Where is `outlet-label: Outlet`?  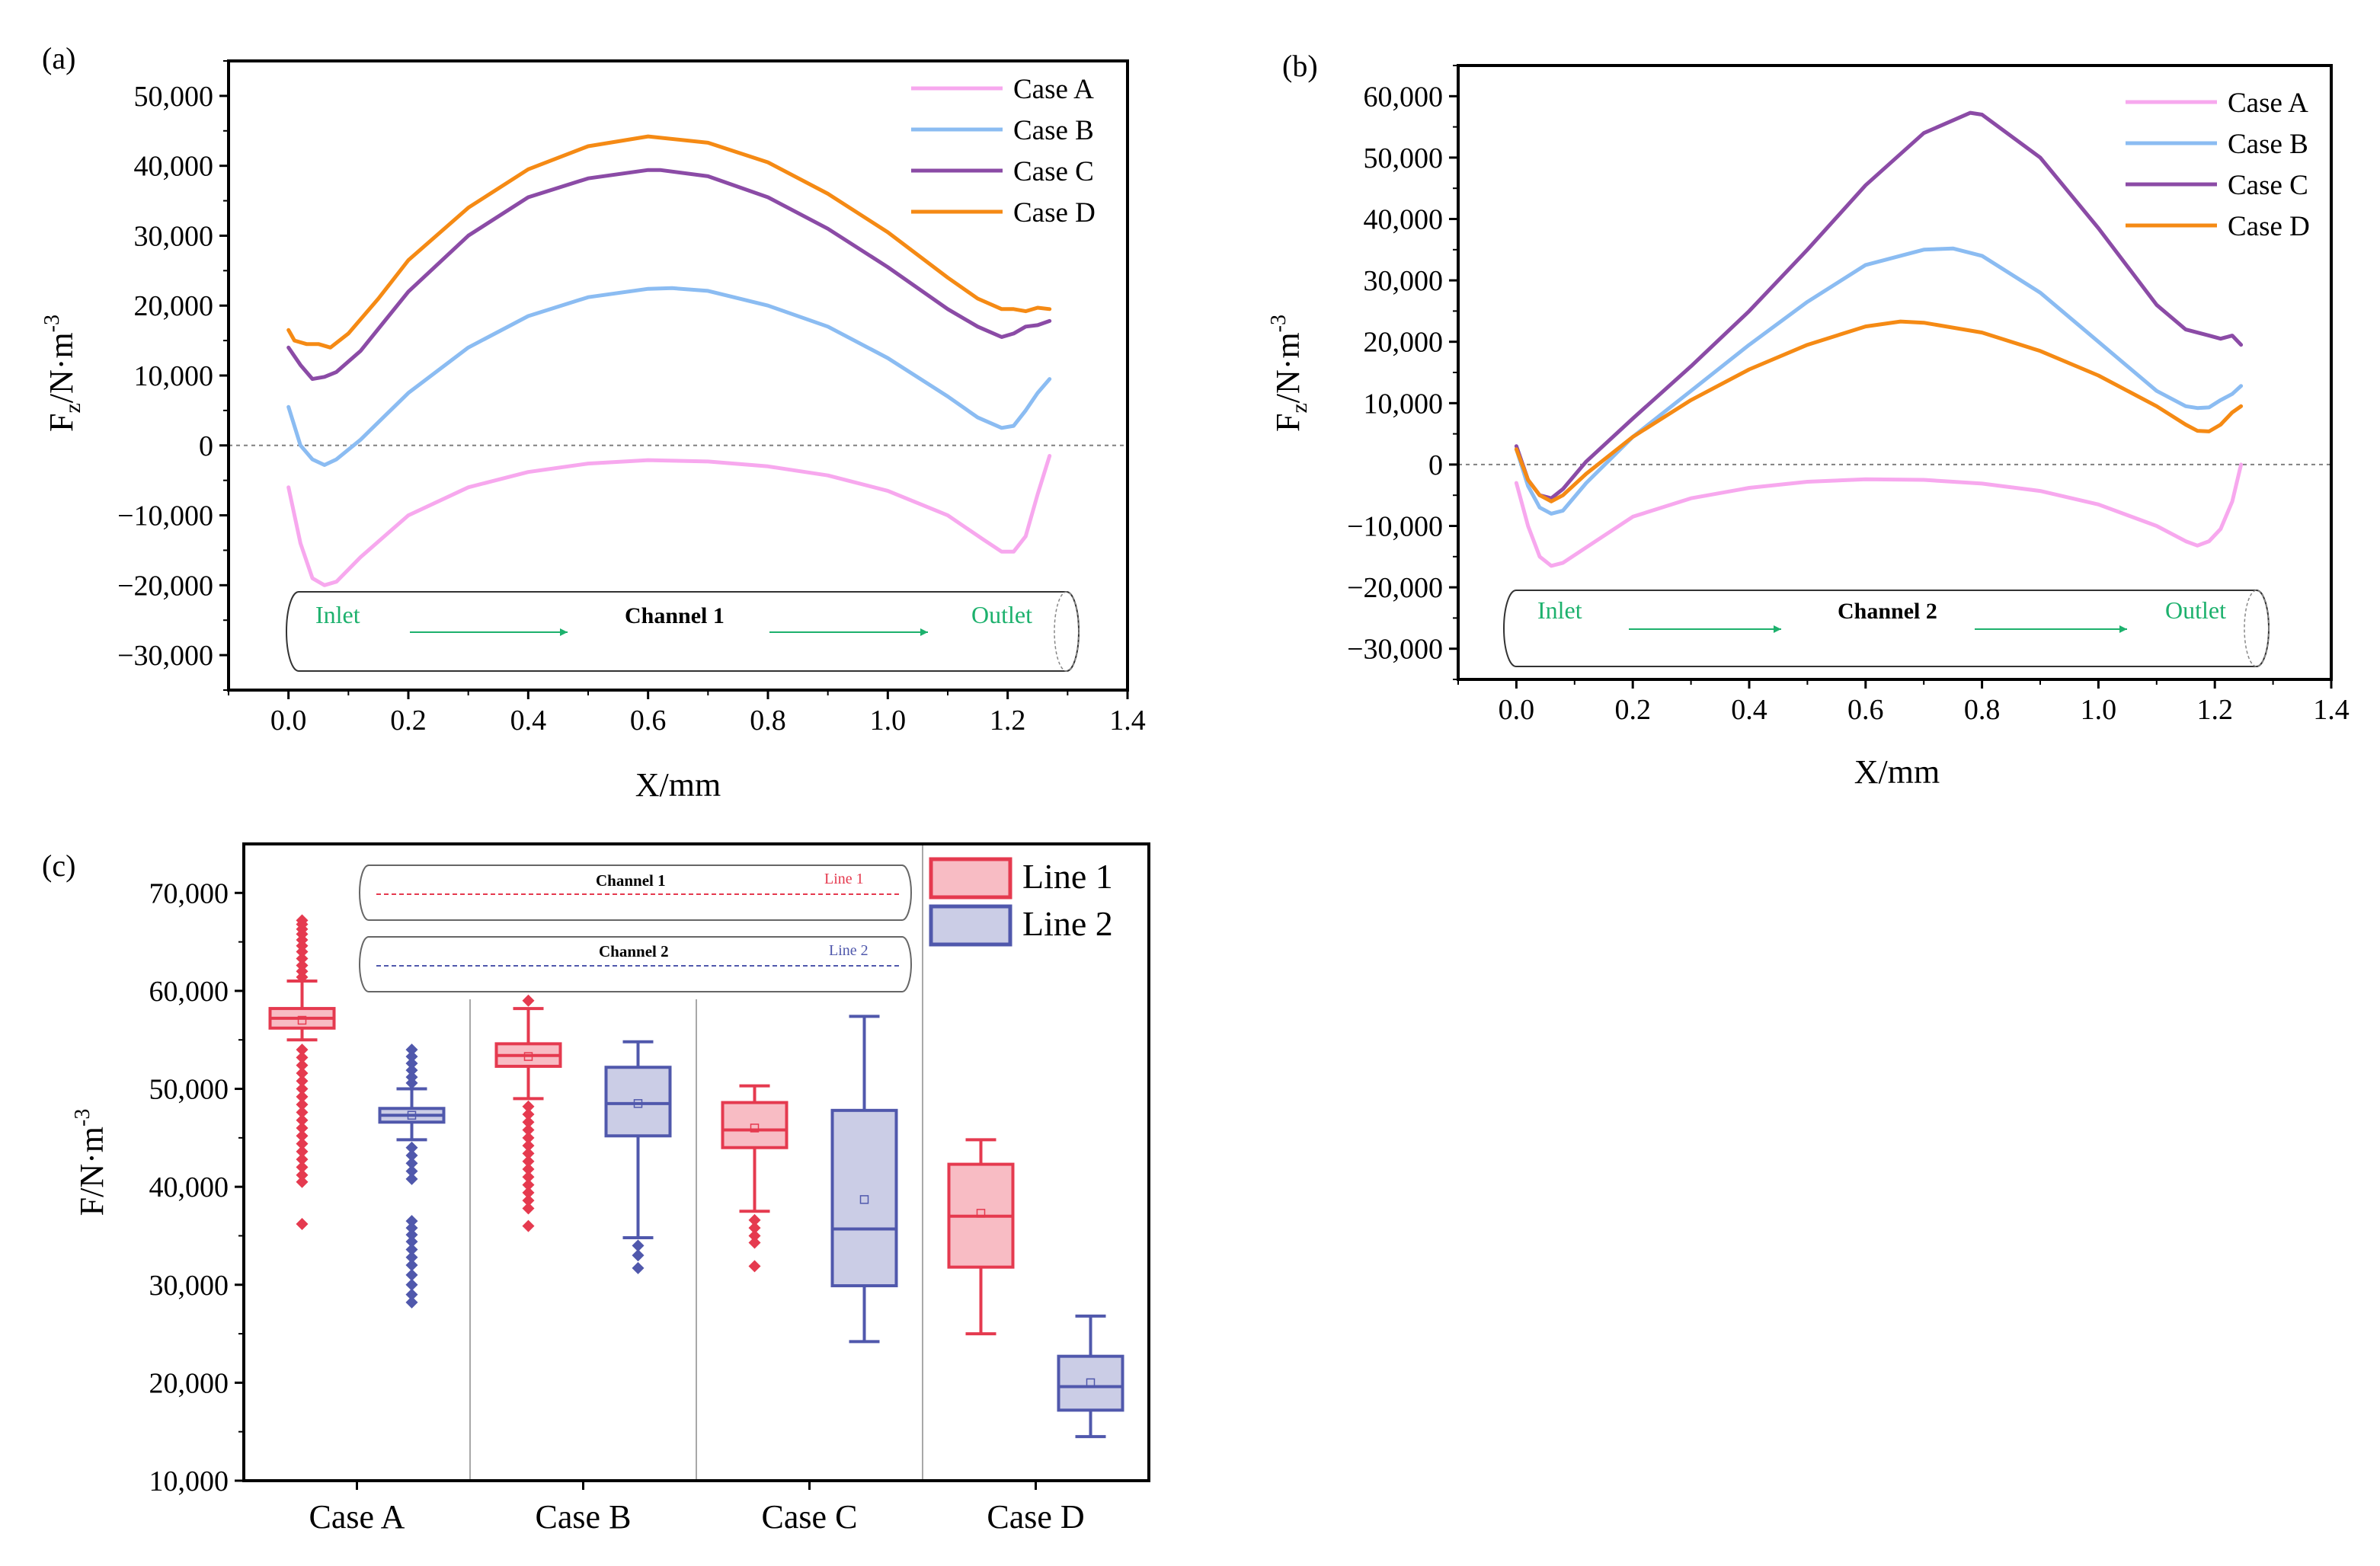
outlet-label: Outlet is located at coordinates (1001, 614).